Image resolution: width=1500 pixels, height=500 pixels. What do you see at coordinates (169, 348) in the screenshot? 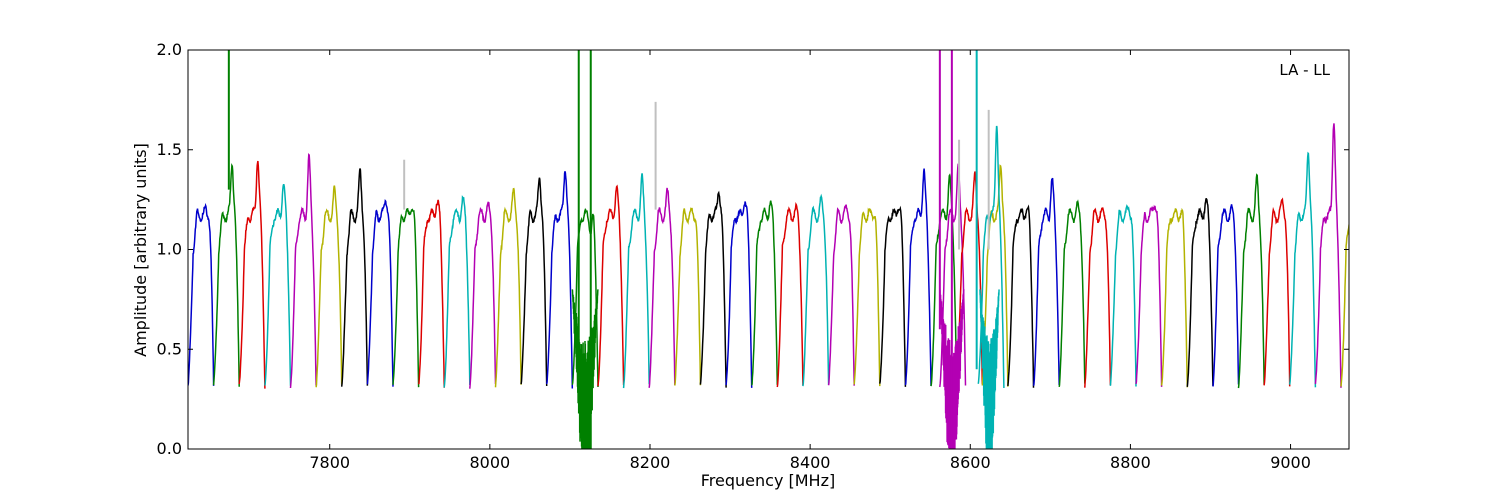
I see `y-tick-label: 0.5` at bounding box center [169, 348].